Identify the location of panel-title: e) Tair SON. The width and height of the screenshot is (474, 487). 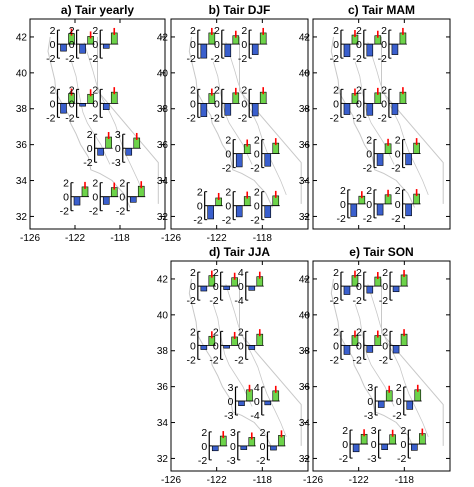
(381, 252).